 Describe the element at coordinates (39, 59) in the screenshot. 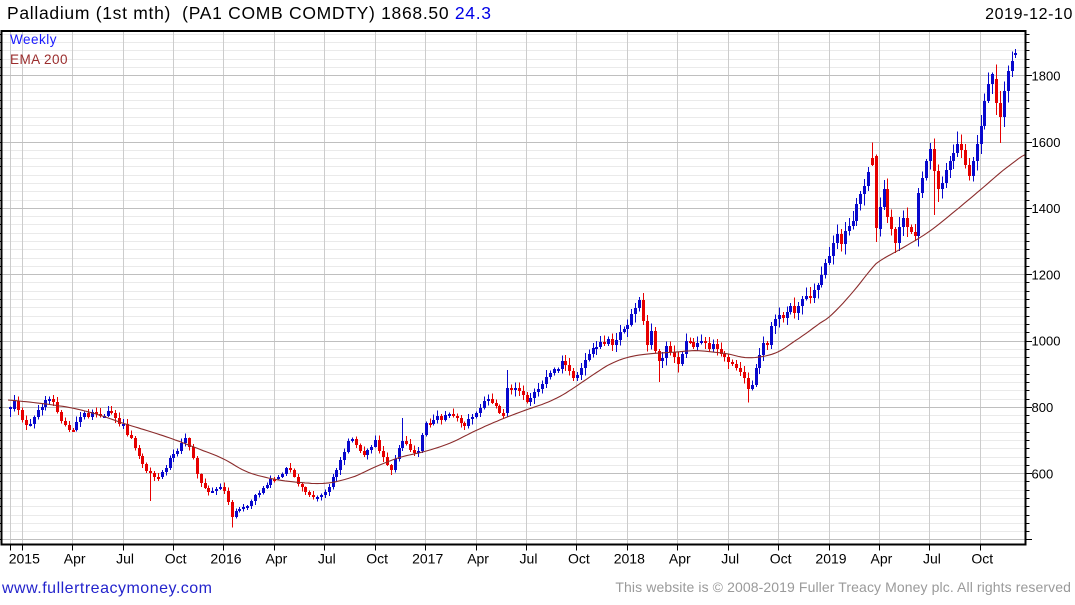

I see `svg-text: EMA 200` at that location.